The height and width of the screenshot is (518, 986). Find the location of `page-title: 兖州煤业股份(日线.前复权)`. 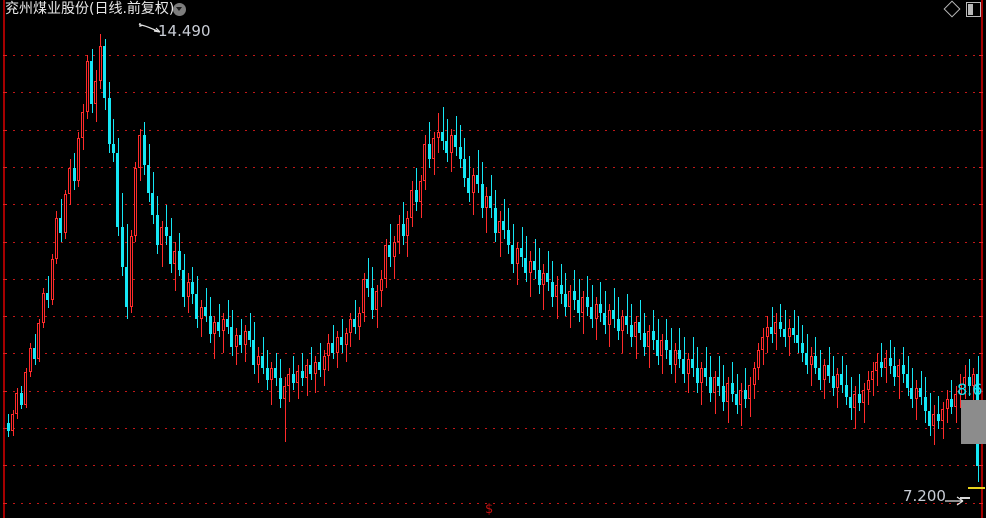

page-title: 兖州煤业股份(日线.前复权) is located at coordinates (90, 9).